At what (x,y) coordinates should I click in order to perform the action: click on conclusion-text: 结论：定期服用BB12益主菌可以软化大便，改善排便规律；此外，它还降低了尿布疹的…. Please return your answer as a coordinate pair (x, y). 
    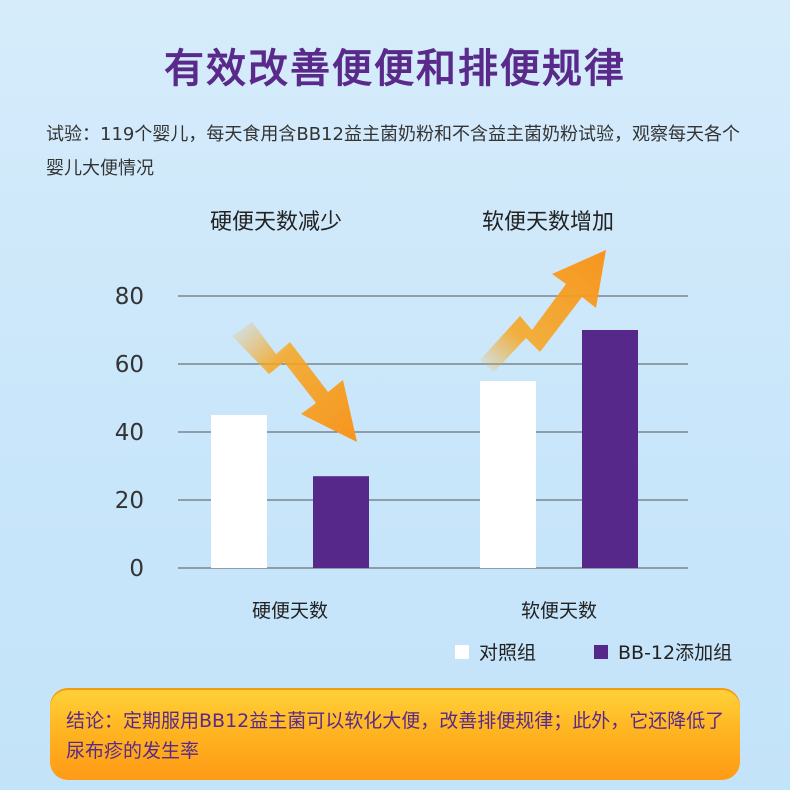
    Looking at the image, I should click on (395, 736).